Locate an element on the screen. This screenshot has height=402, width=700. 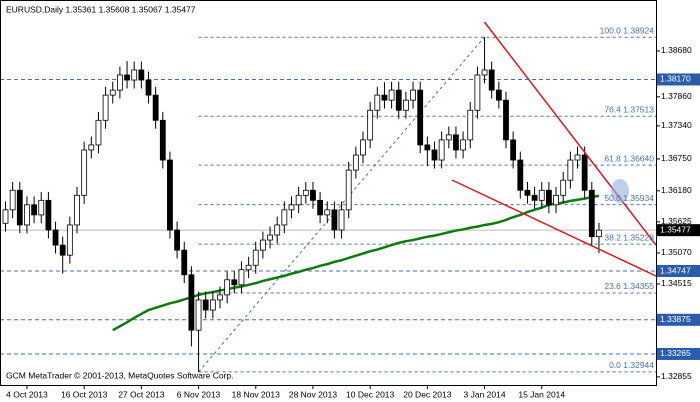
highlight is located at coordinates (620, 191).